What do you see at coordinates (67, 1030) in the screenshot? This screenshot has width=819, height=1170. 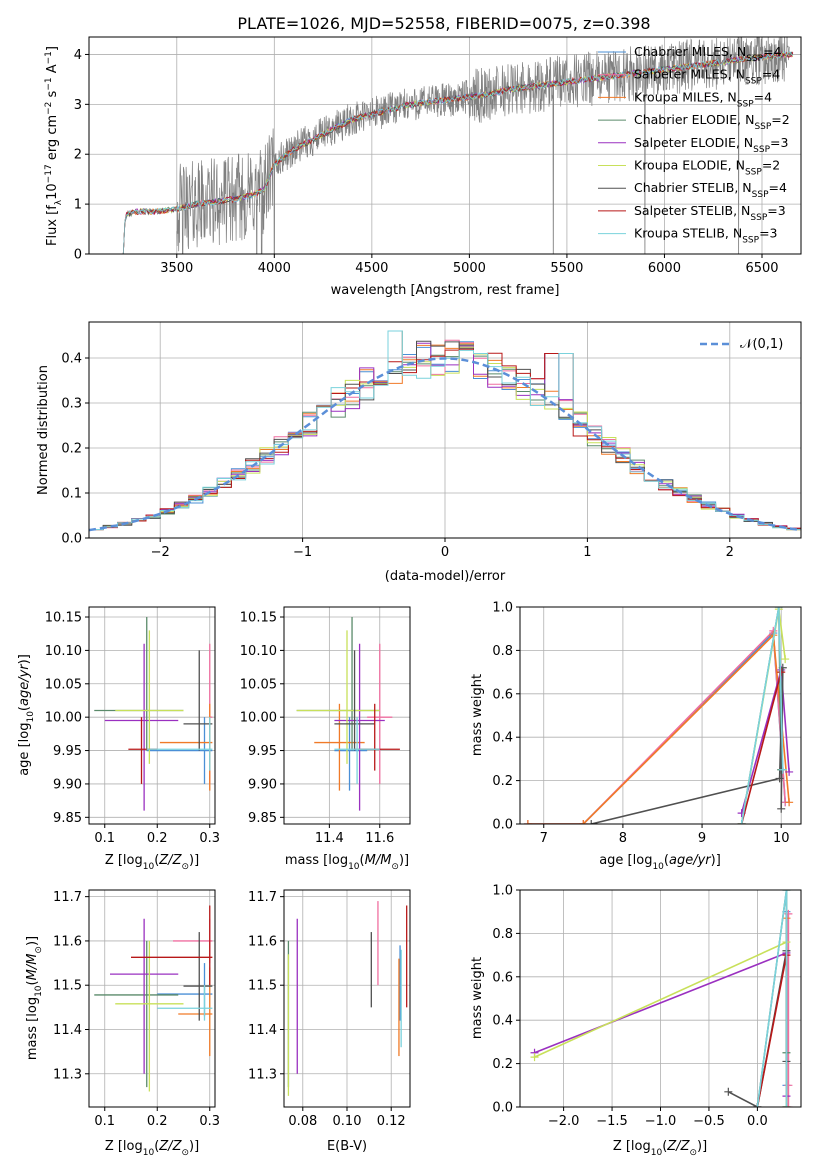 I see `y-tick-label: 11.4` at bounding box center [67, 1030].